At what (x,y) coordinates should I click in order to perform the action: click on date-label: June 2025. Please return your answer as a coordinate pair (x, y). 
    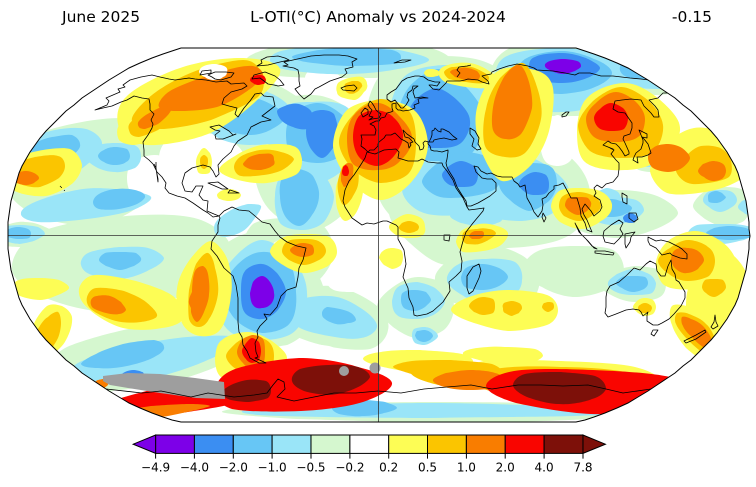
    Looking at the image, I should click on (101, 17).